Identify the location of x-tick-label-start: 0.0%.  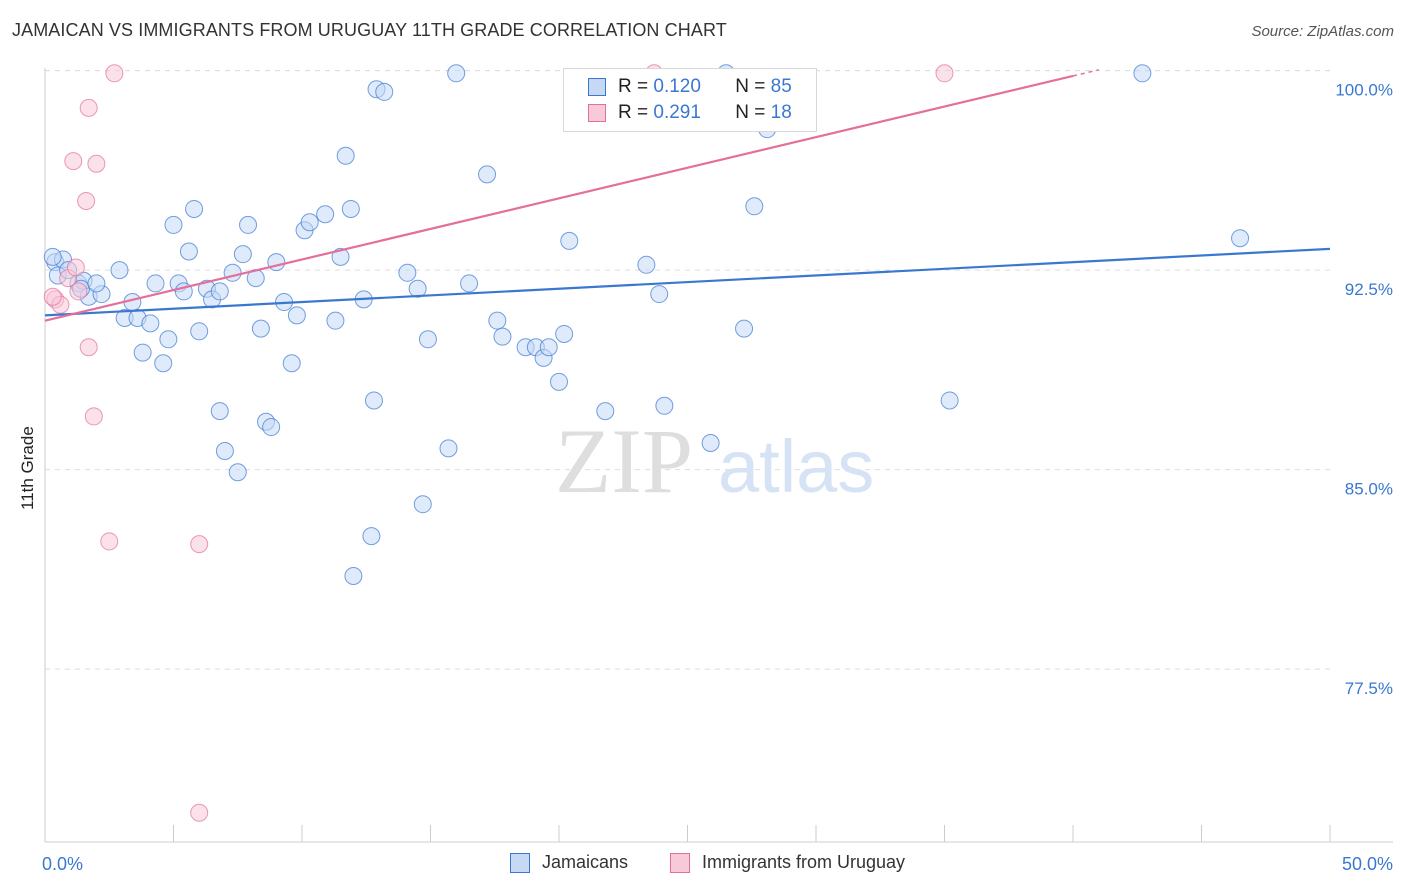
(62, 864).